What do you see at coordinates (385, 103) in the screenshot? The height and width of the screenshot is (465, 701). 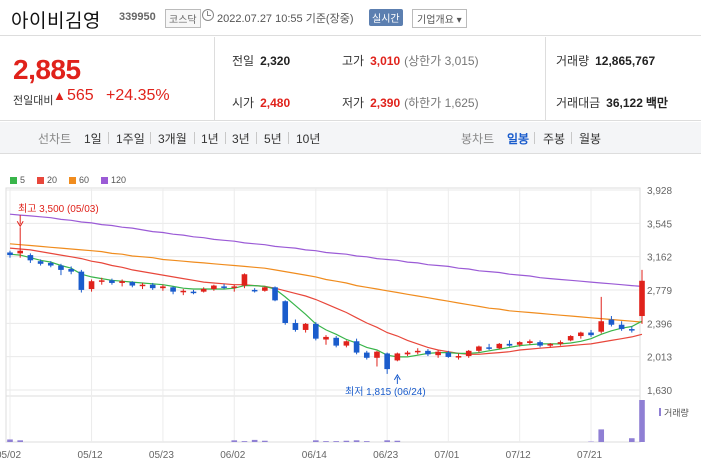 I see `low-value: 2,390` at bounding box center [385, 103].